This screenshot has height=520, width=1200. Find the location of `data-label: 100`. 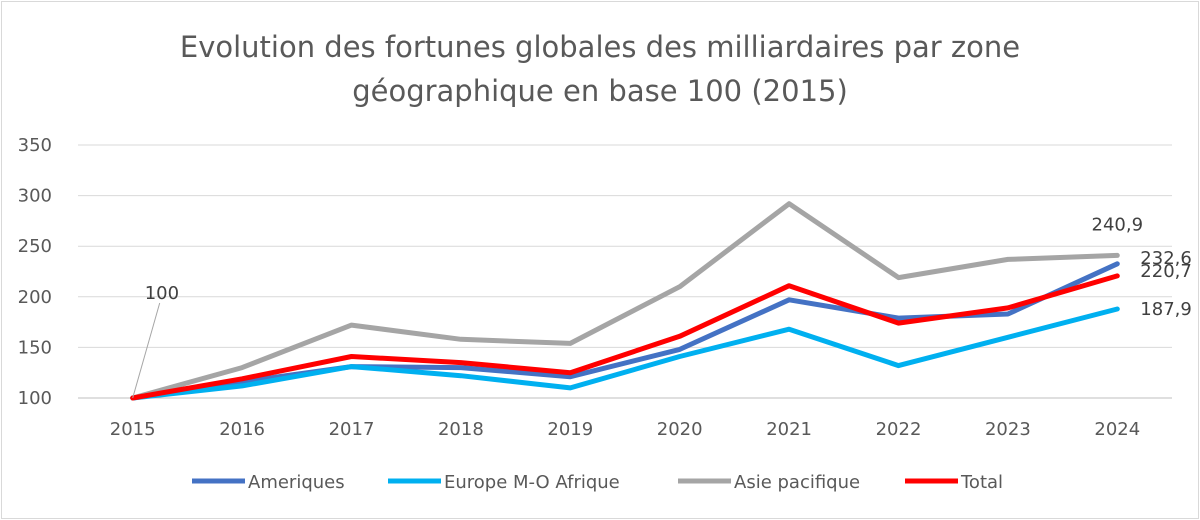

data-label: 100 is located at coordinates (162, 293).